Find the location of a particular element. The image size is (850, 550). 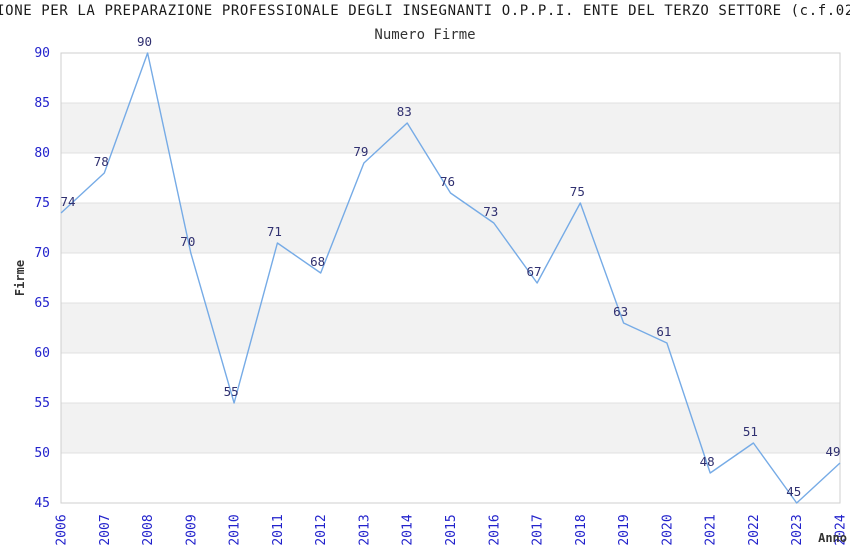

data-point-label: 83 is located at coordinates (404, 111).